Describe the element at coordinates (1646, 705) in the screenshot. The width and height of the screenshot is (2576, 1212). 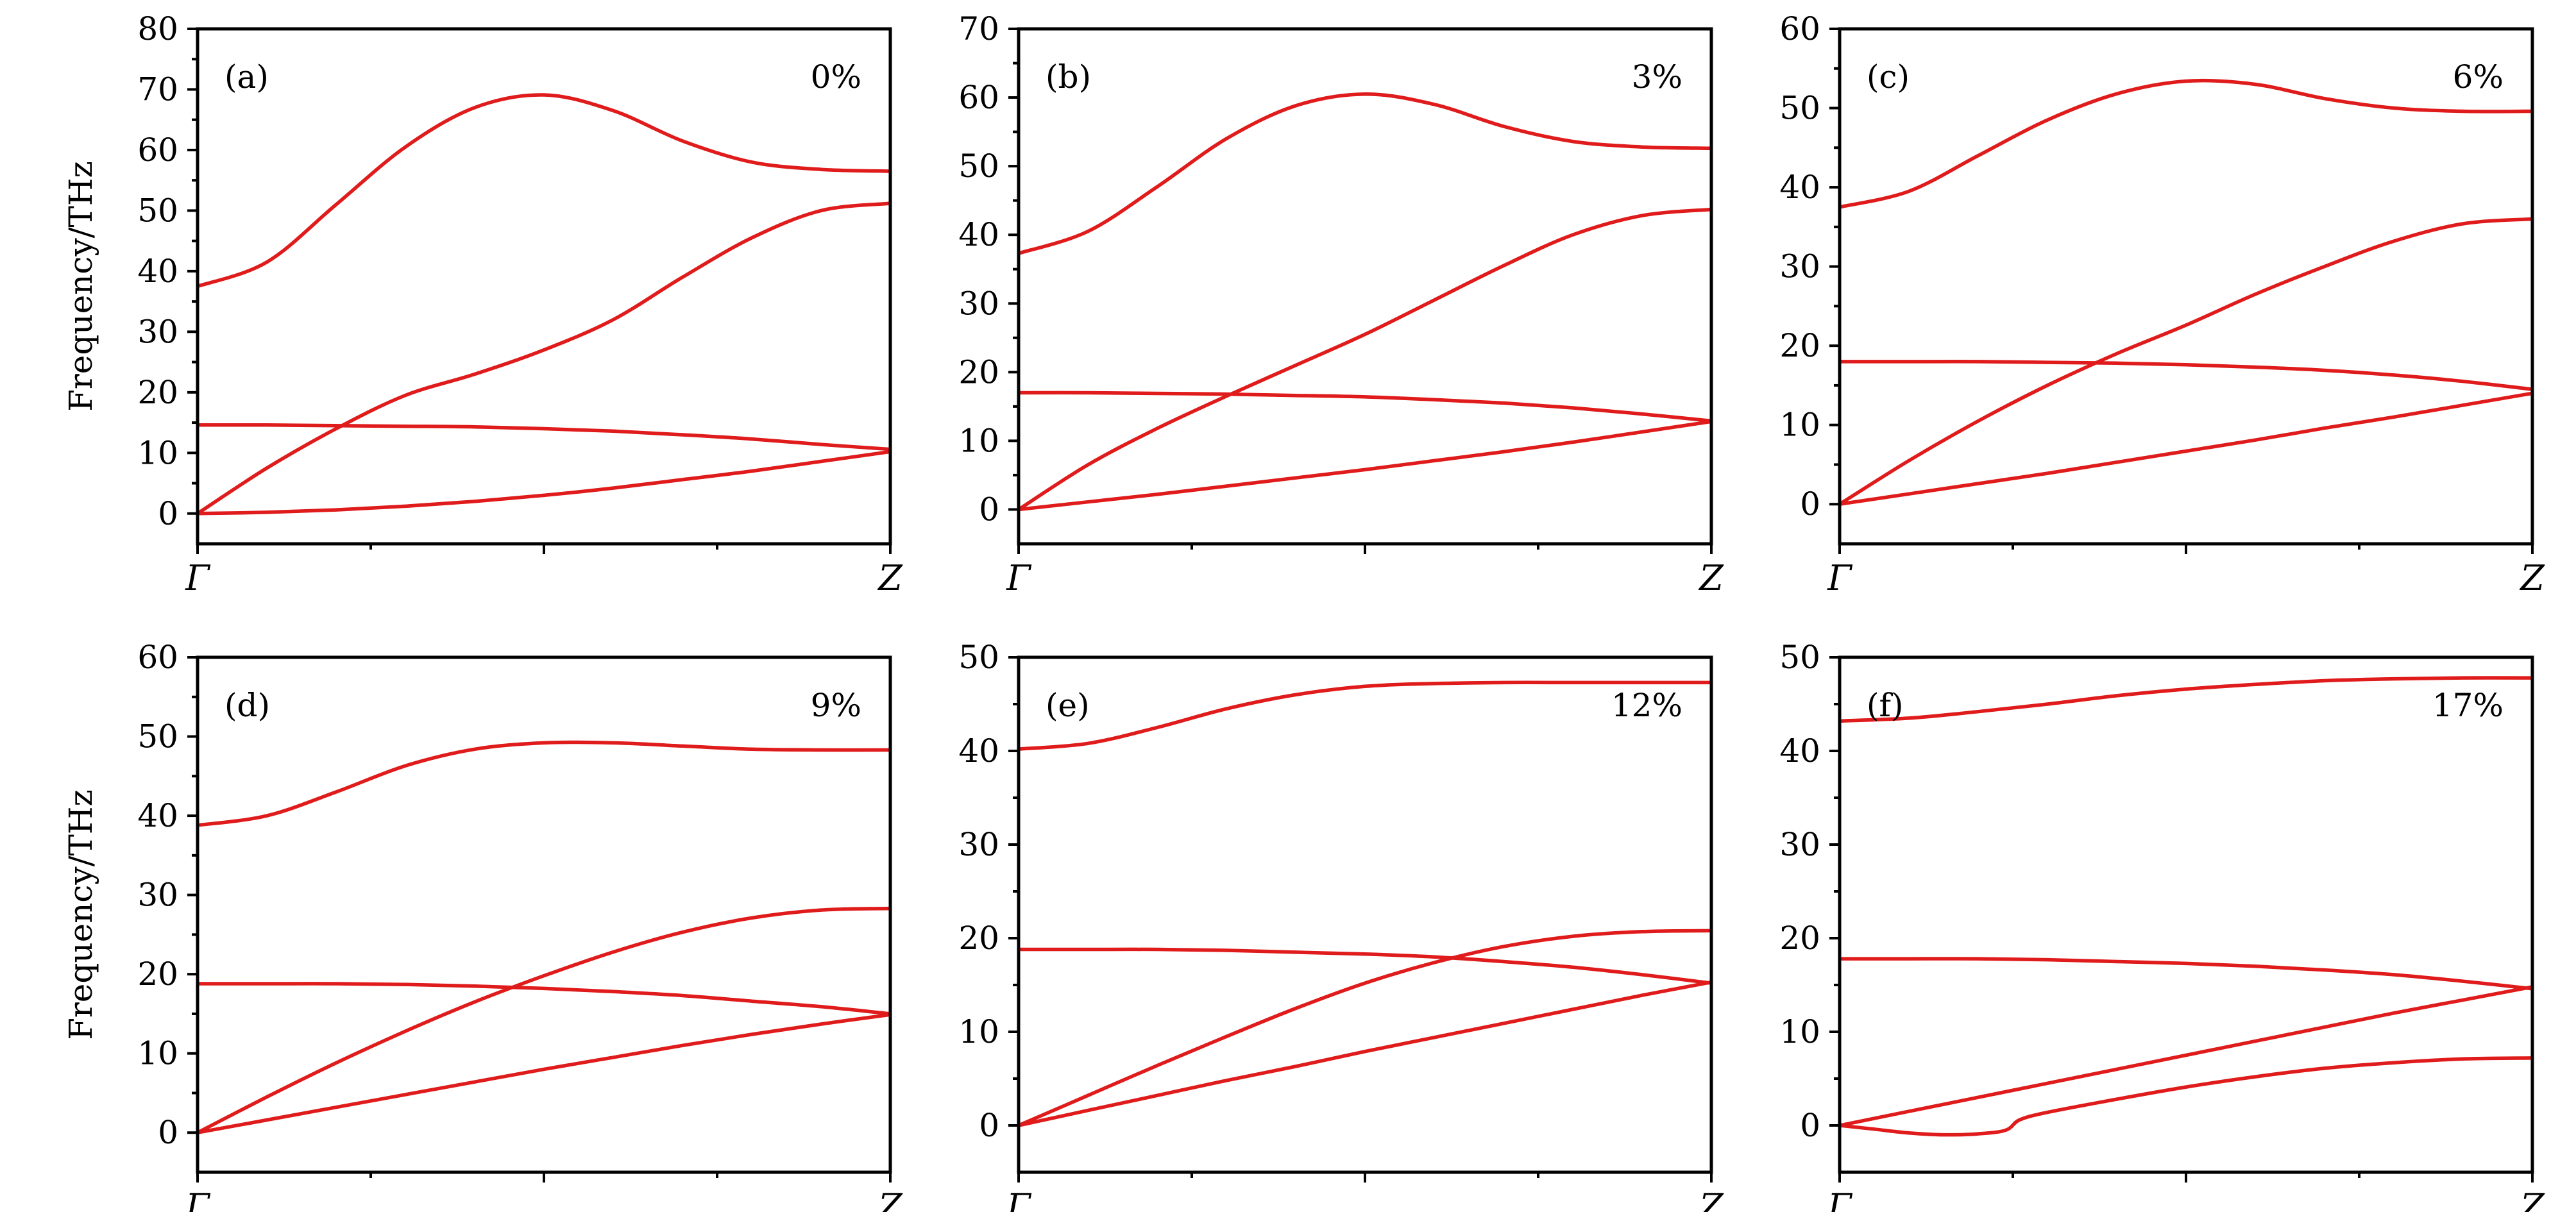
I see `strain-label: 12%` at that location.